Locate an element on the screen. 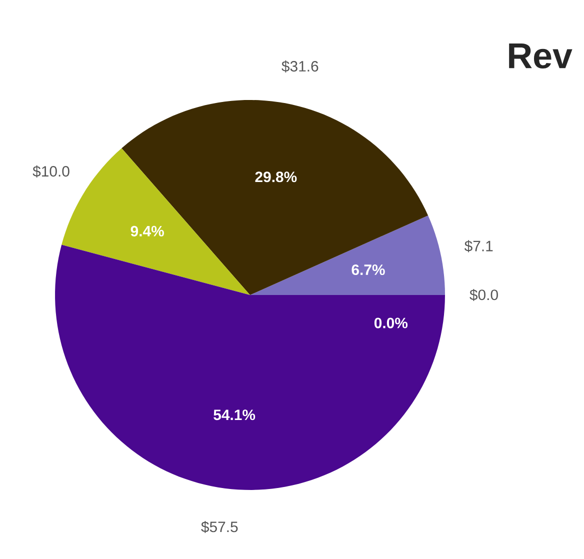 This screenshot has height=559, width=584. chart-title: Rev is located at coordinates (540, 56).